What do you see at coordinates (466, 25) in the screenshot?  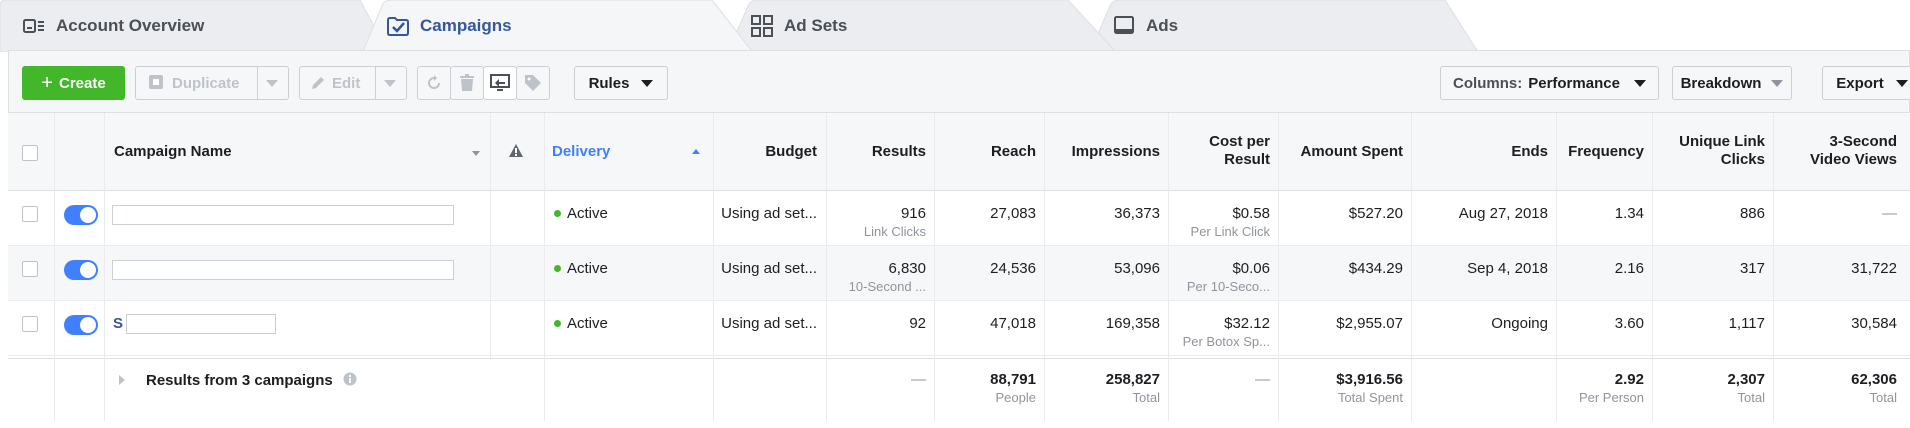 I see `tab-label: Campaigns` at bounding box center [466, 25].